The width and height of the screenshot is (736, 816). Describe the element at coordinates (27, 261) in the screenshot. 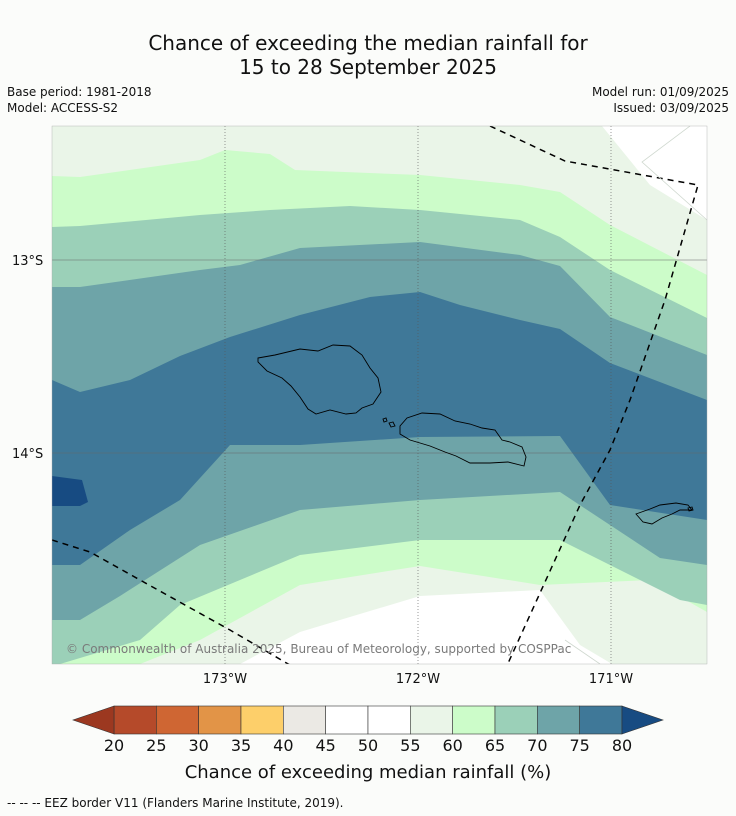

I see `lat-label-13s: 13°S` at that location.